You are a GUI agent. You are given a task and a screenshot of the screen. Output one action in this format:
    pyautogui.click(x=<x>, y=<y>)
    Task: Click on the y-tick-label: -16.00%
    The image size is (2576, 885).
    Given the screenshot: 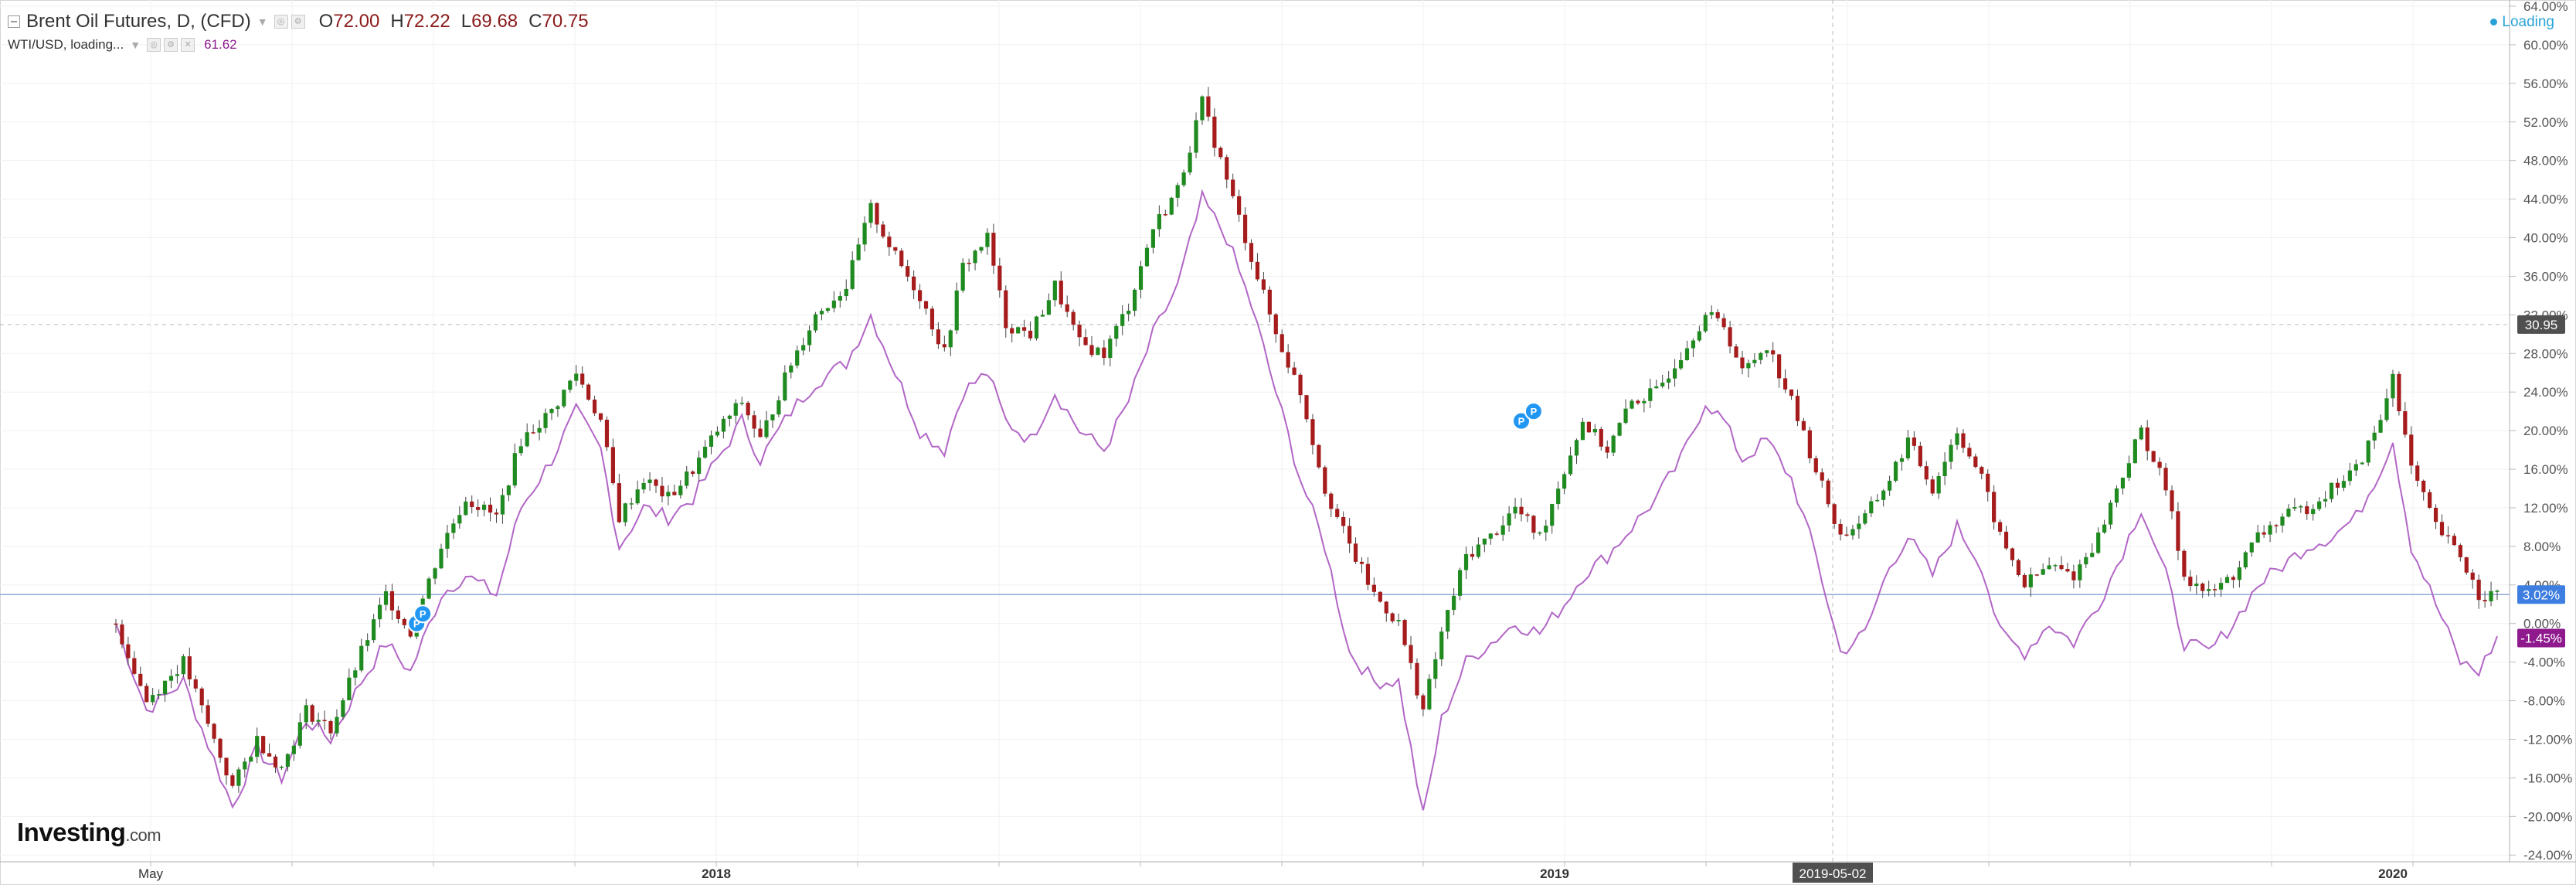 What is the action you would take?
    pyautogui.click(x=2547, y=778)
    